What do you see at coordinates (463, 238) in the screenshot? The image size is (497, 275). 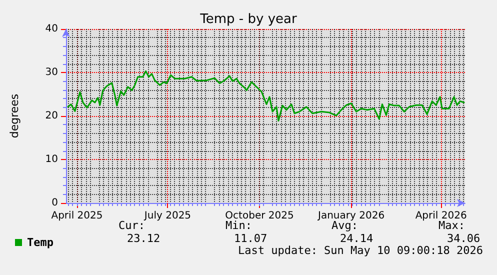 I see `text: 34.06` at bounding box center [463, 238].